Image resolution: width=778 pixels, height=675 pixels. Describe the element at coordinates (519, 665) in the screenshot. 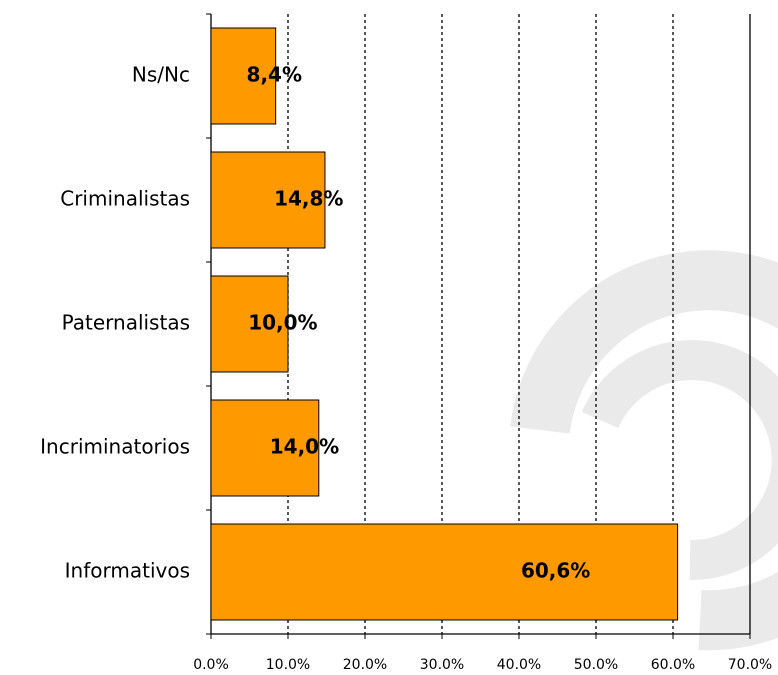

I see `x-tick-label: 40.0%` at that location.